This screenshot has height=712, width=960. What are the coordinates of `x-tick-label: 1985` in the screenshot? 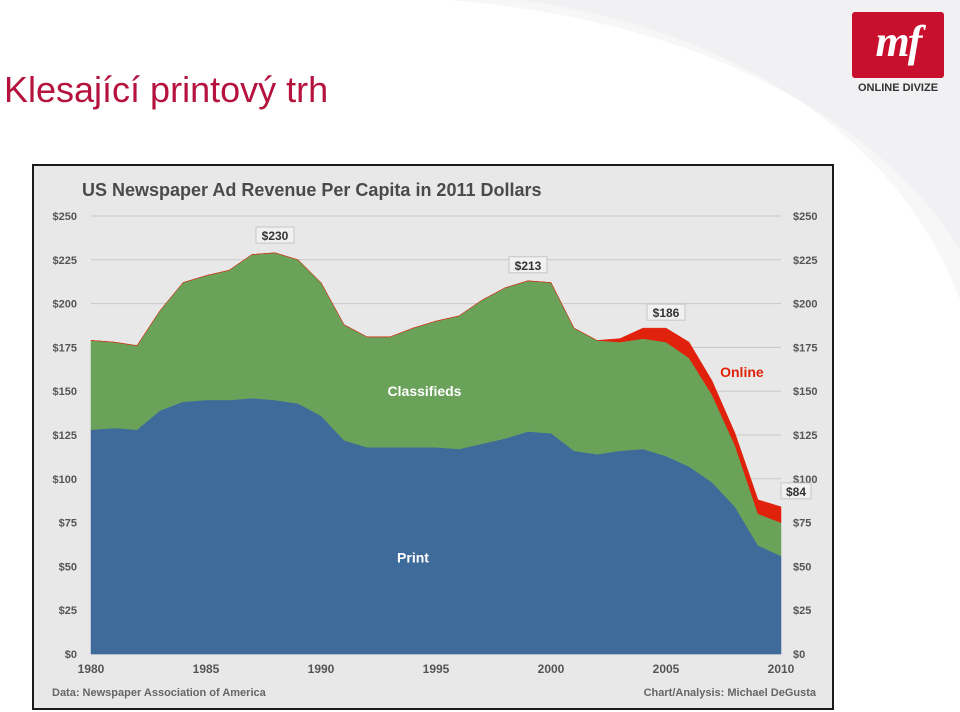 It's located at (206, 669).